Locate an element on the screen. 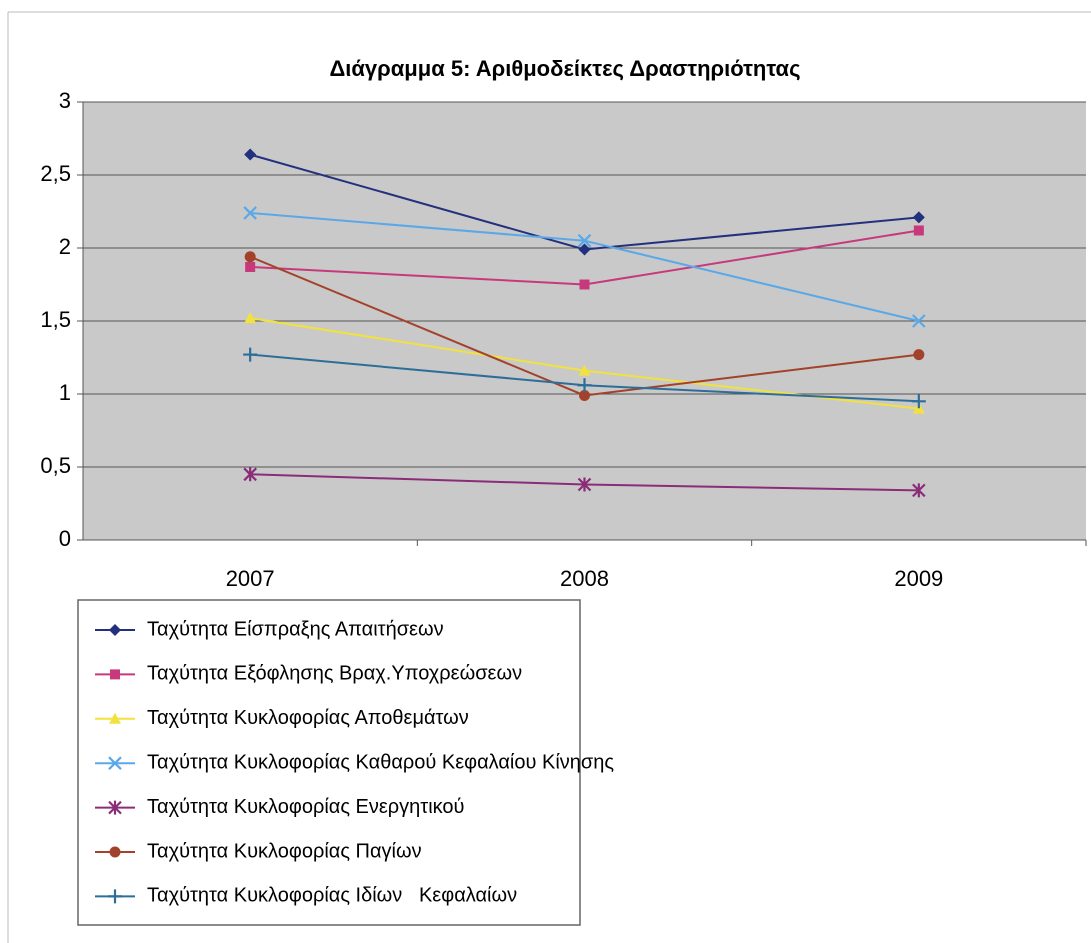  legend-label: Ταχύτητα Εξόφλησης Βραχ.Υποχρεώσεων is located at coordinates (334, 674).